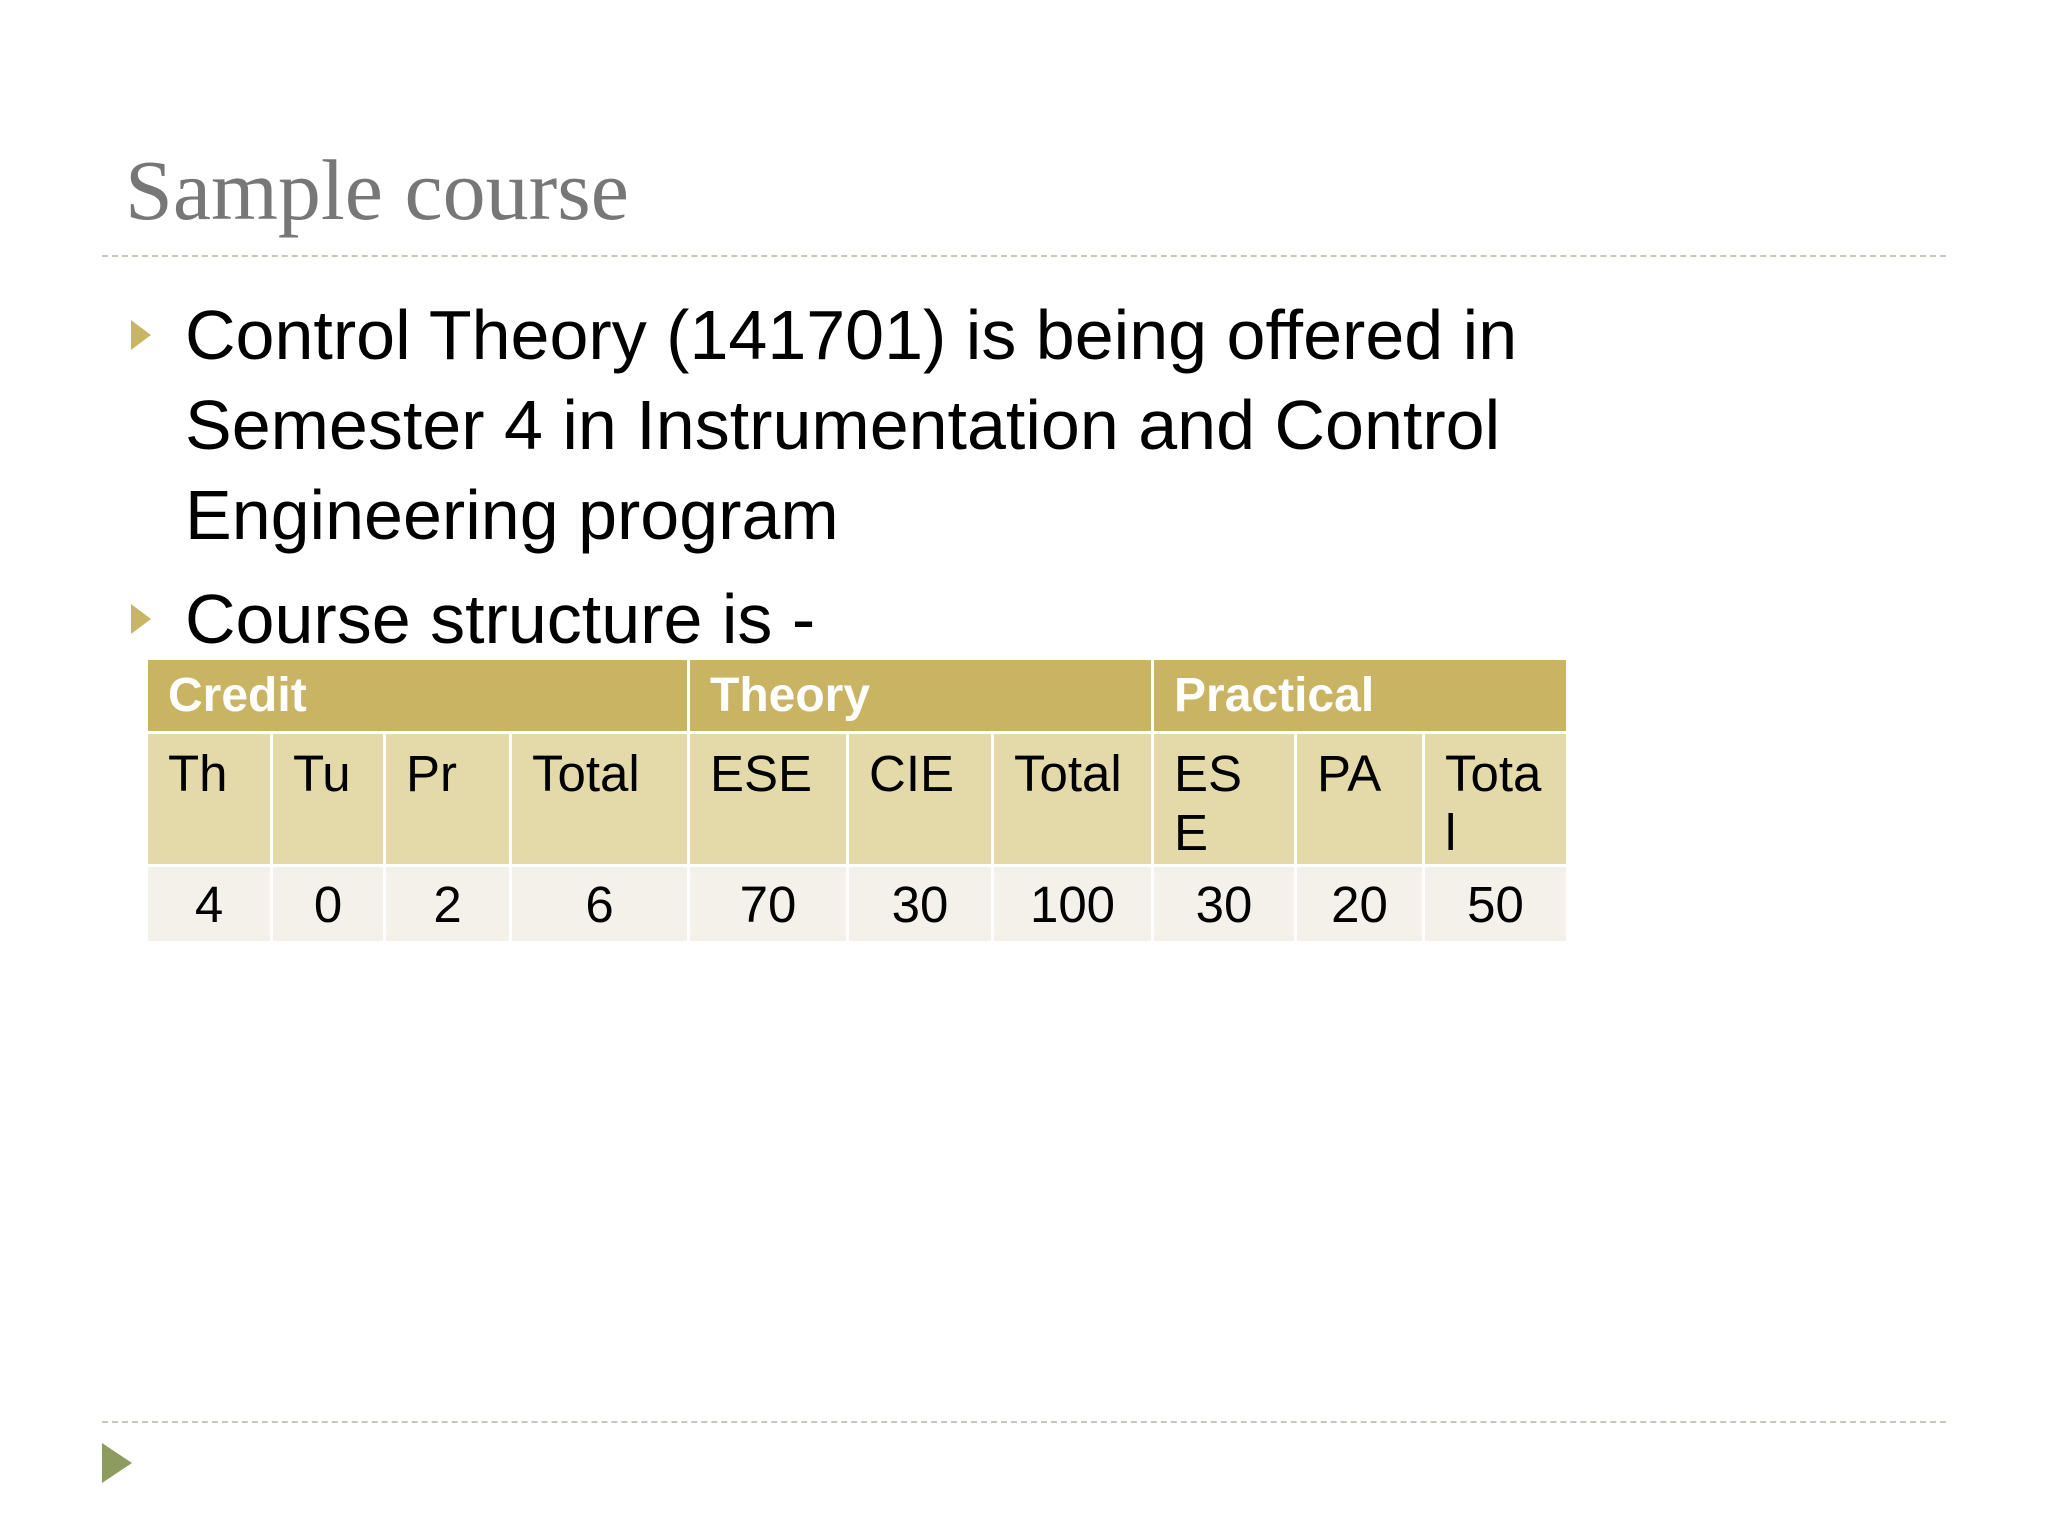 This screenshot has height=1536, width=2048. Describe the element at coordinates (599, 904) in the screenshot. I see `value-cell: 6` at that location.